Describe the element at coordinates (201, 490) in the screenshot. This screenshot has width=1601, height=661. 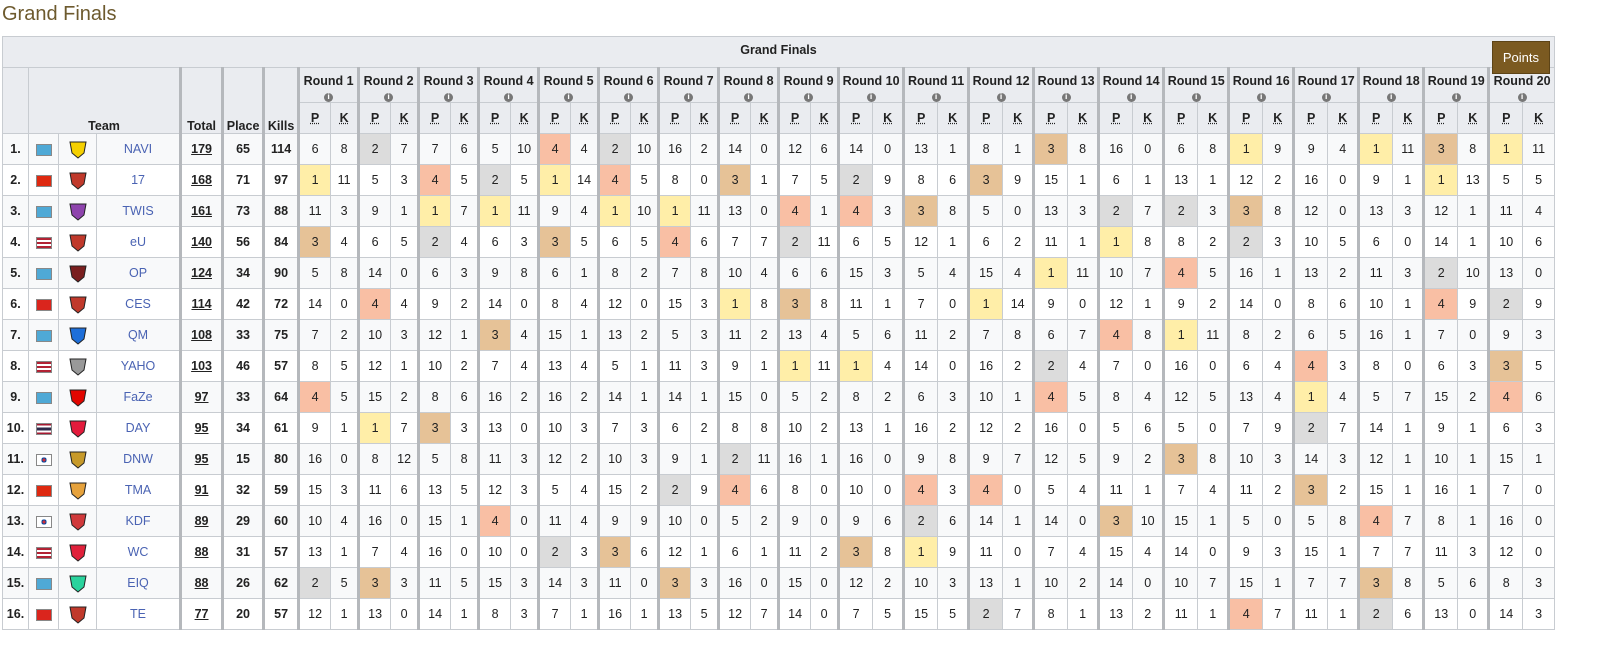
I see `total-points-cell: 91` at that location.